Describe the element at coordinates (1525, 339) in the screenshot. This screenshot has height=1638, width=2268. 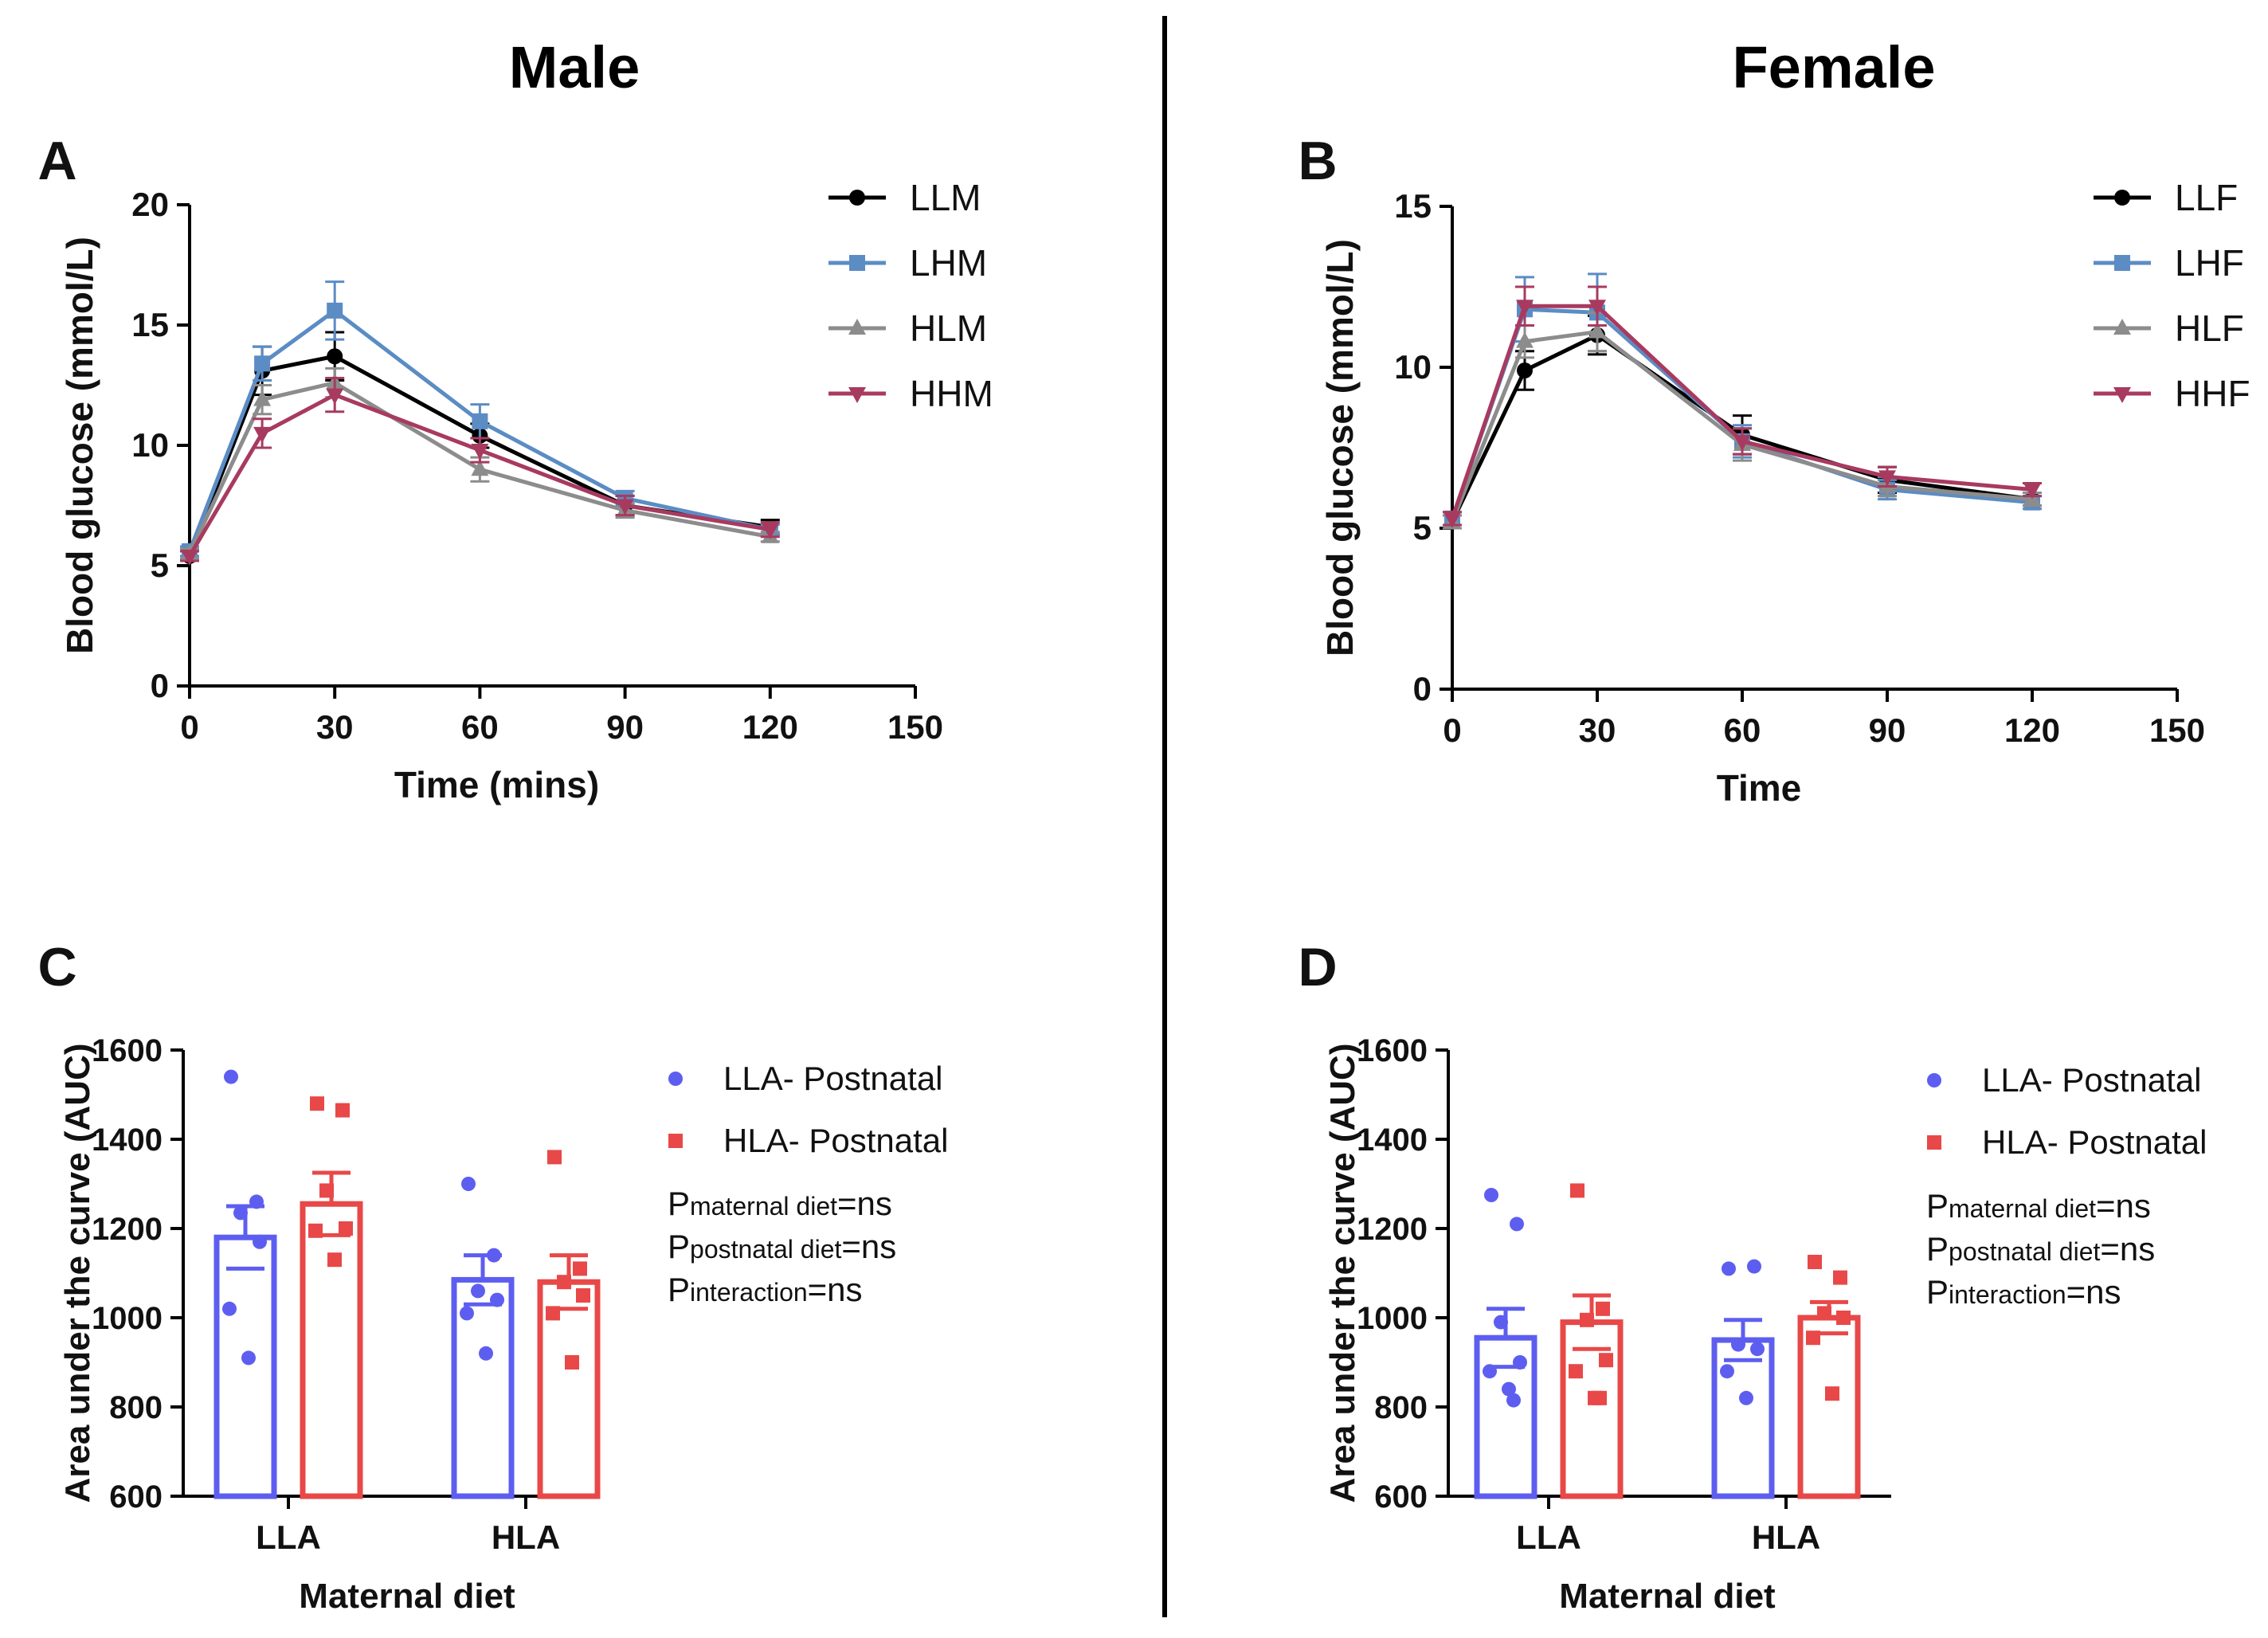
I see `data-point-HLF` at that location.